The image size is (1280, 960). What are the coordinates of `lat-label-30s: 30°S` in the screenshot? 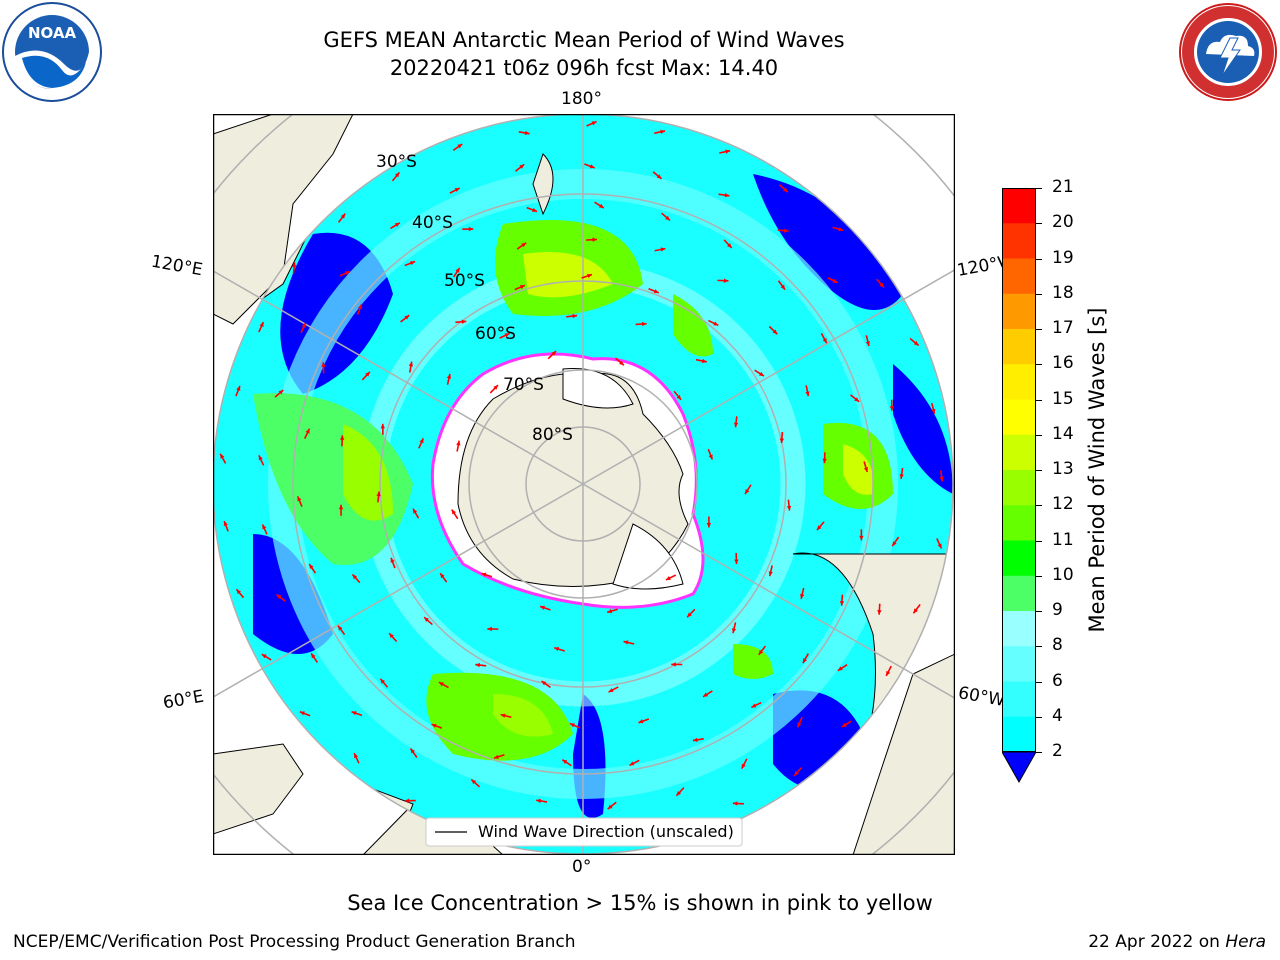 It's located at (396, 162).